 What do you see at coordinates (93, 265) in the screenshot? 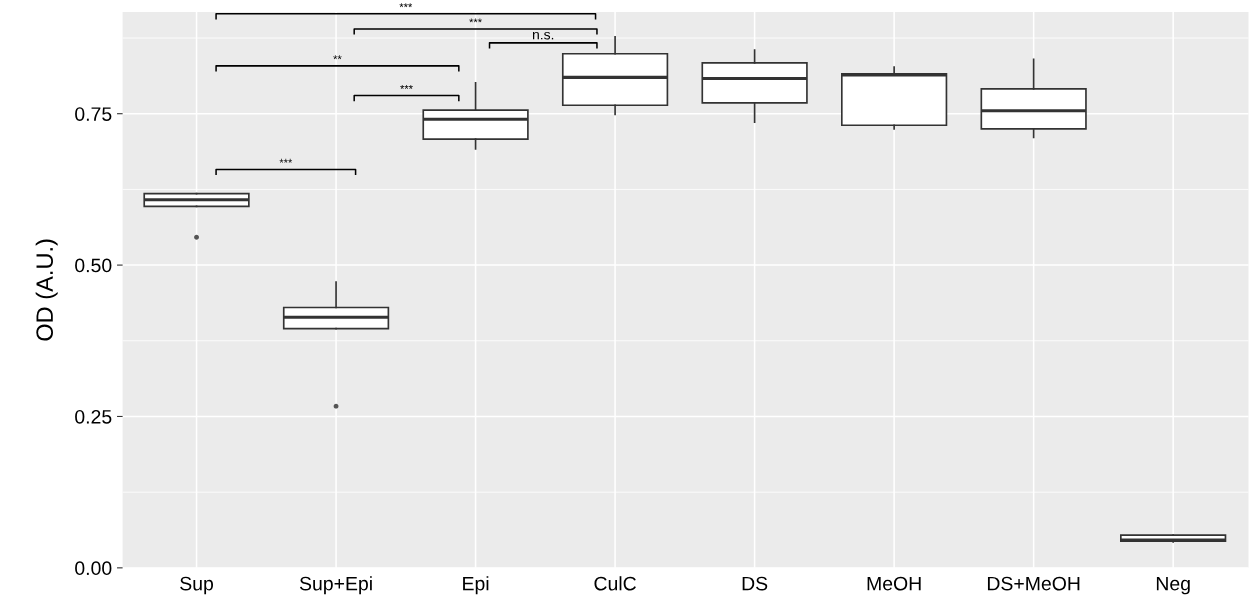
I see `y-tick-label: 0.50` at bounding box center [93, 265].